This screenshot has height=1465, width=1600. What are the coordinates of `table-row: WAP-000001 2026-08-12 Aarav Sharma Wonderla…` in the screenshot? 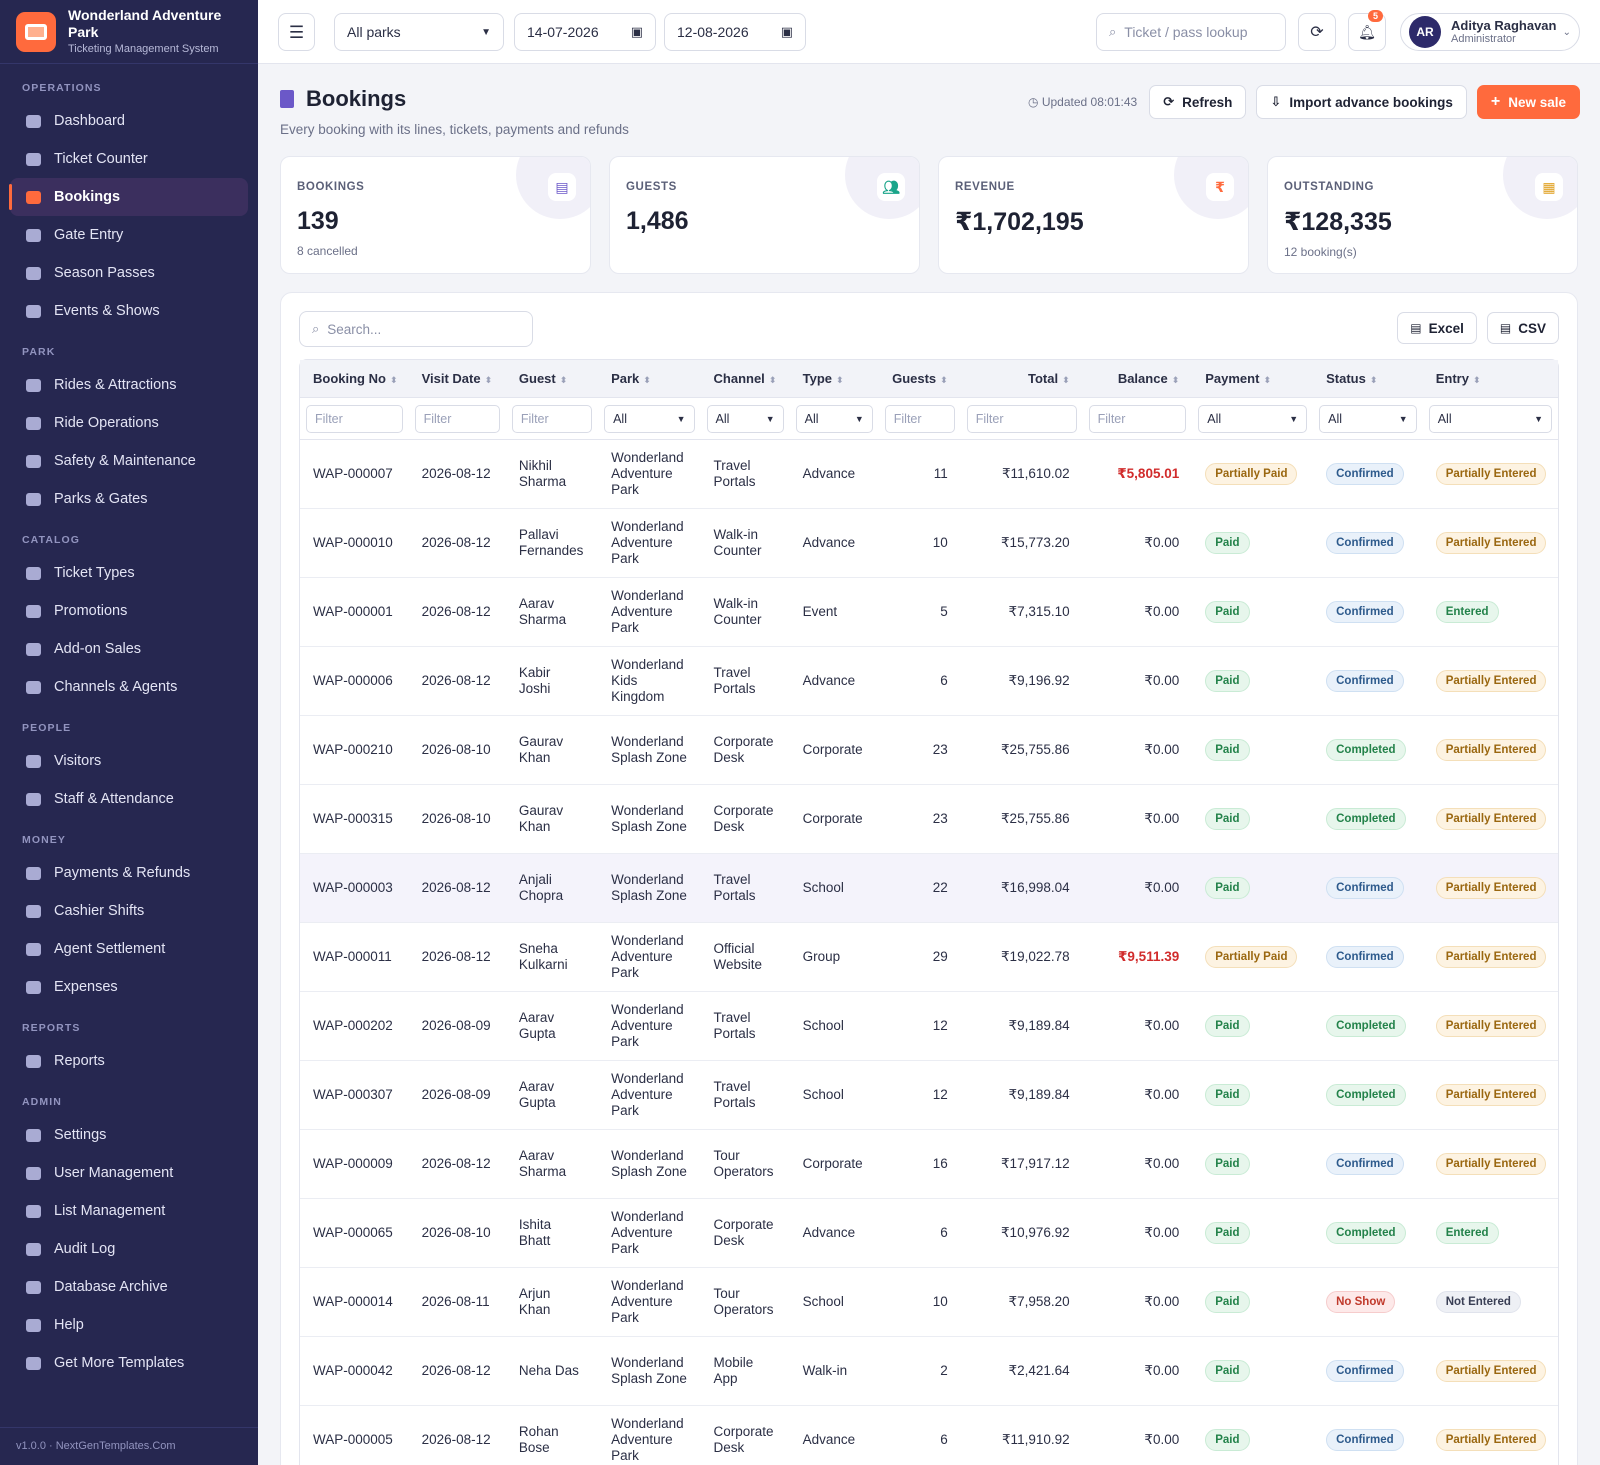 It's located at (929, 612).